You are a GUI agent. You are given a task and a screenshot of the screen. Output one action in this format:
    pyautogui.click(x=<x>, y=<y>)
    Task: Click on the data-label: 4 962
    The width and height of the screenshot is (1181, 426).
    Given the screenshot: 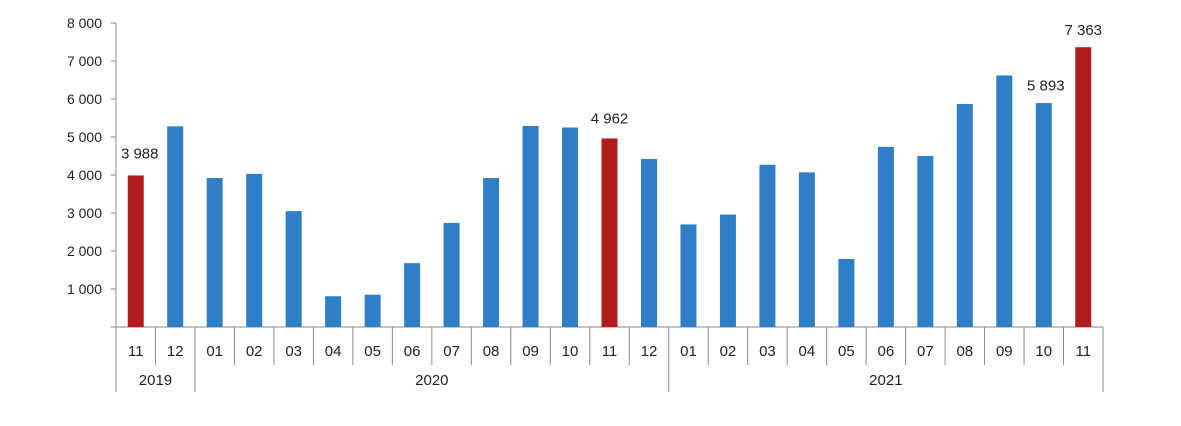 What is the action you would take?
    pyautogui.click(x=610, y=118)
    